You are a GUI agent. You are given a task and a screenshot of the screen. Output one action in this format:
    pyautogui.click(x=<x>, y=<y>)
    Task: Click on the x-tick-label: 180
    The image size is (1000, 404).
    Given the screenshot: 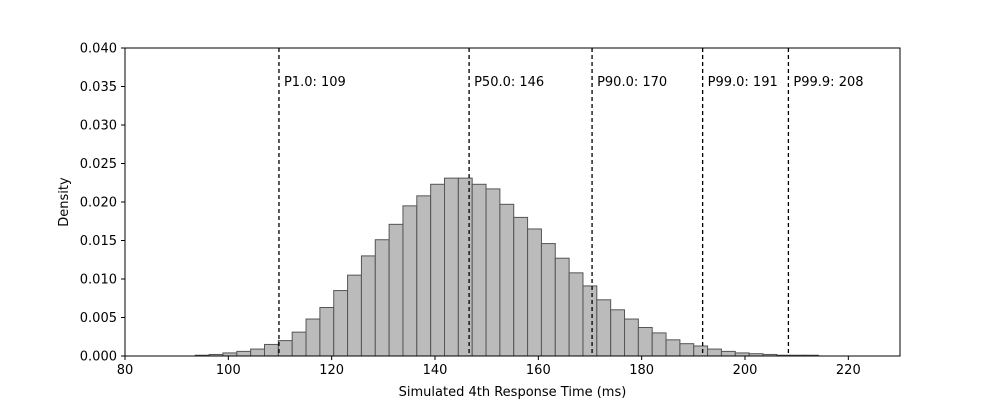 What is the action you would take?
    pyautogui.click(x=641, y=370)
    